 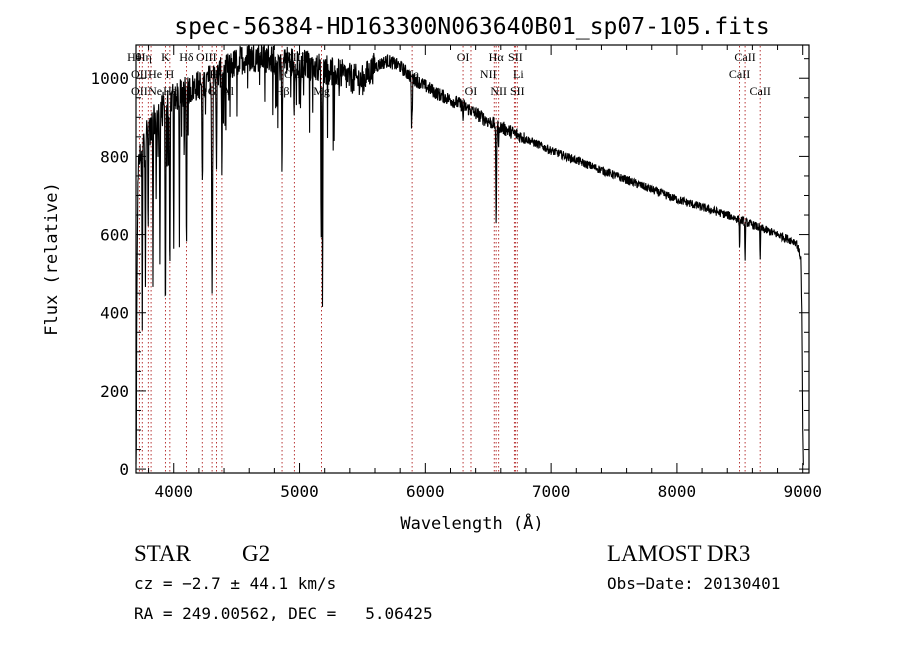 I want to click on survey-label: LAMOST DR3, so click(x=678, y=553).